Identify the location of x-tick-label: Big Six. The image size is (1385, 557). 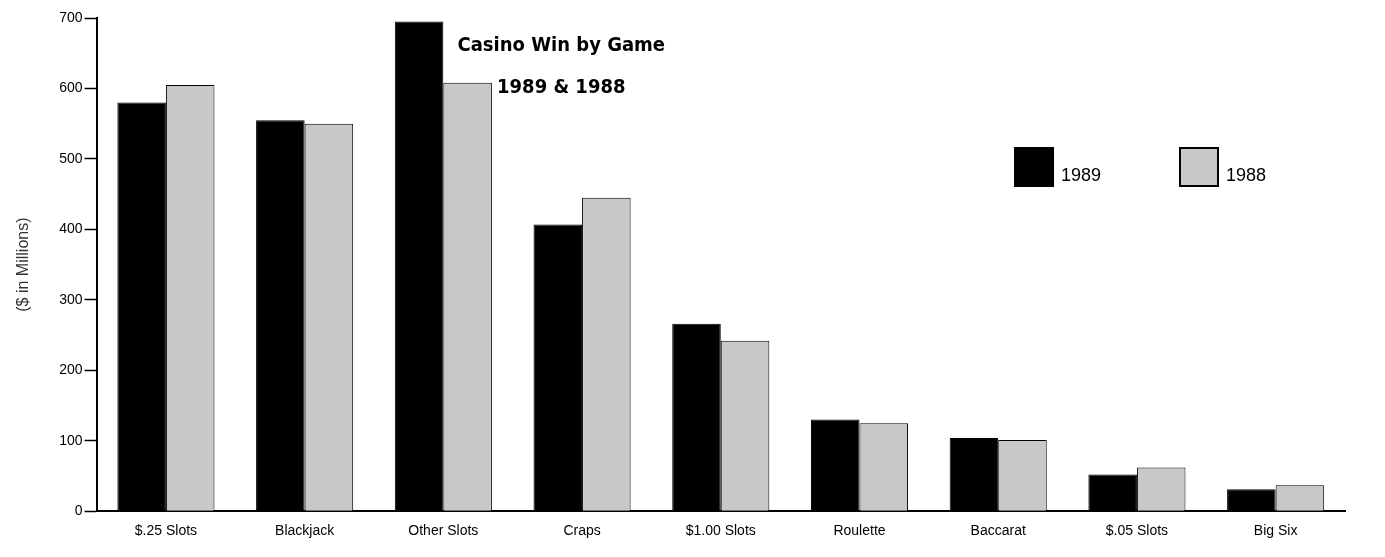
(1275, 530).